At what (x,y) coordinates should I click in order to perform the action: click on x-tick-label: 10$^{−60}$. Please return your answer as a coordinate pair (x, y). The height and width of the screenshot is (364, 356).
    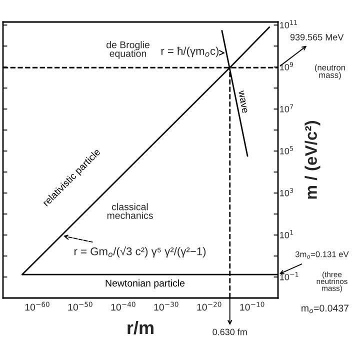
    Looking at the image, I should click on (37, 306).